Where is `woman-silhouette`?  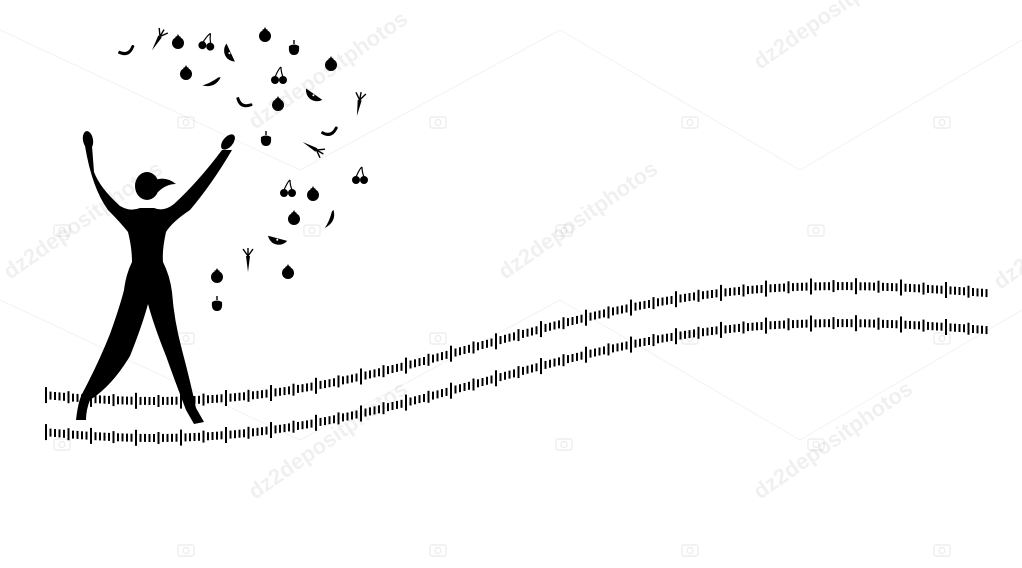
woman-silhouette is located at coordinates (155, 277).